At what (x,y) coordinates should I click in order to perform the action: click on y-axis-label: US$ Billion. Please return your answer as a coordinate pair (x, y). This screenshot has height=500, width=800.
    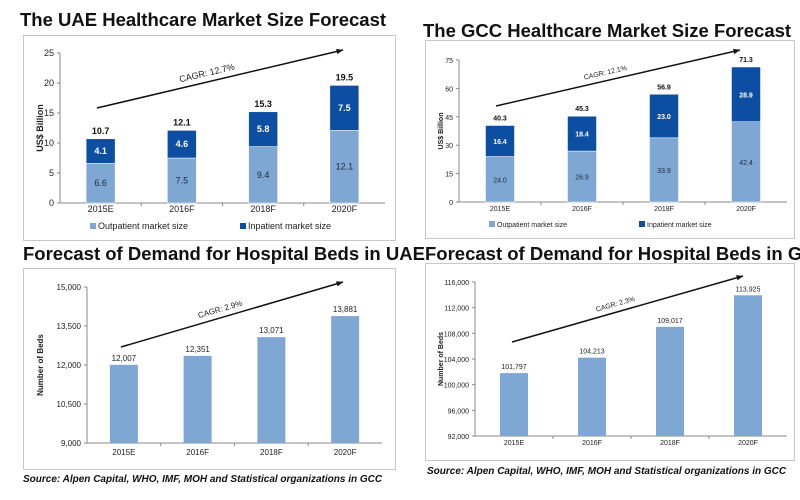
    Looking at the image, I should click on (40, 128).